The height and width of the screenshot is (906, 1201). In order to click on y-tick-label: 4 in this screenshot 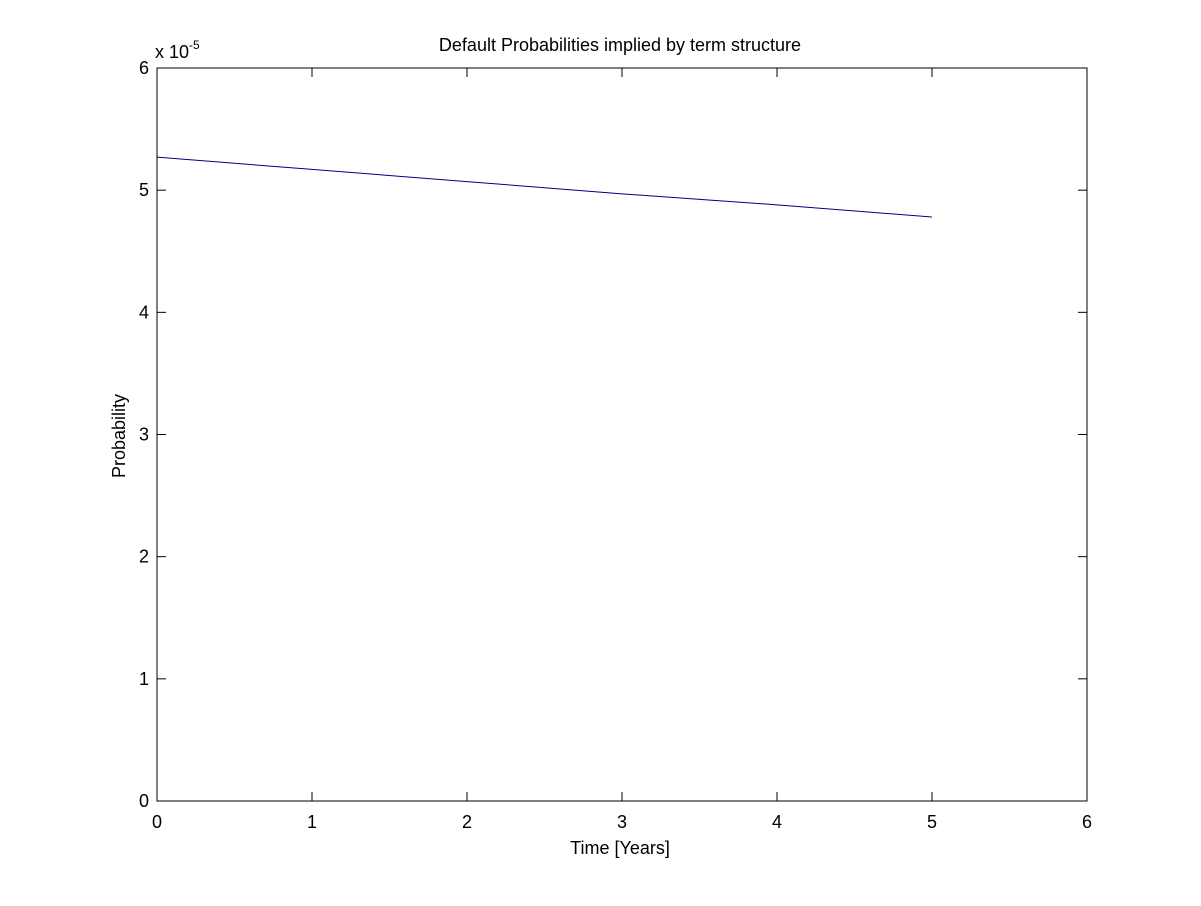, I will do `click(144, 312)`.